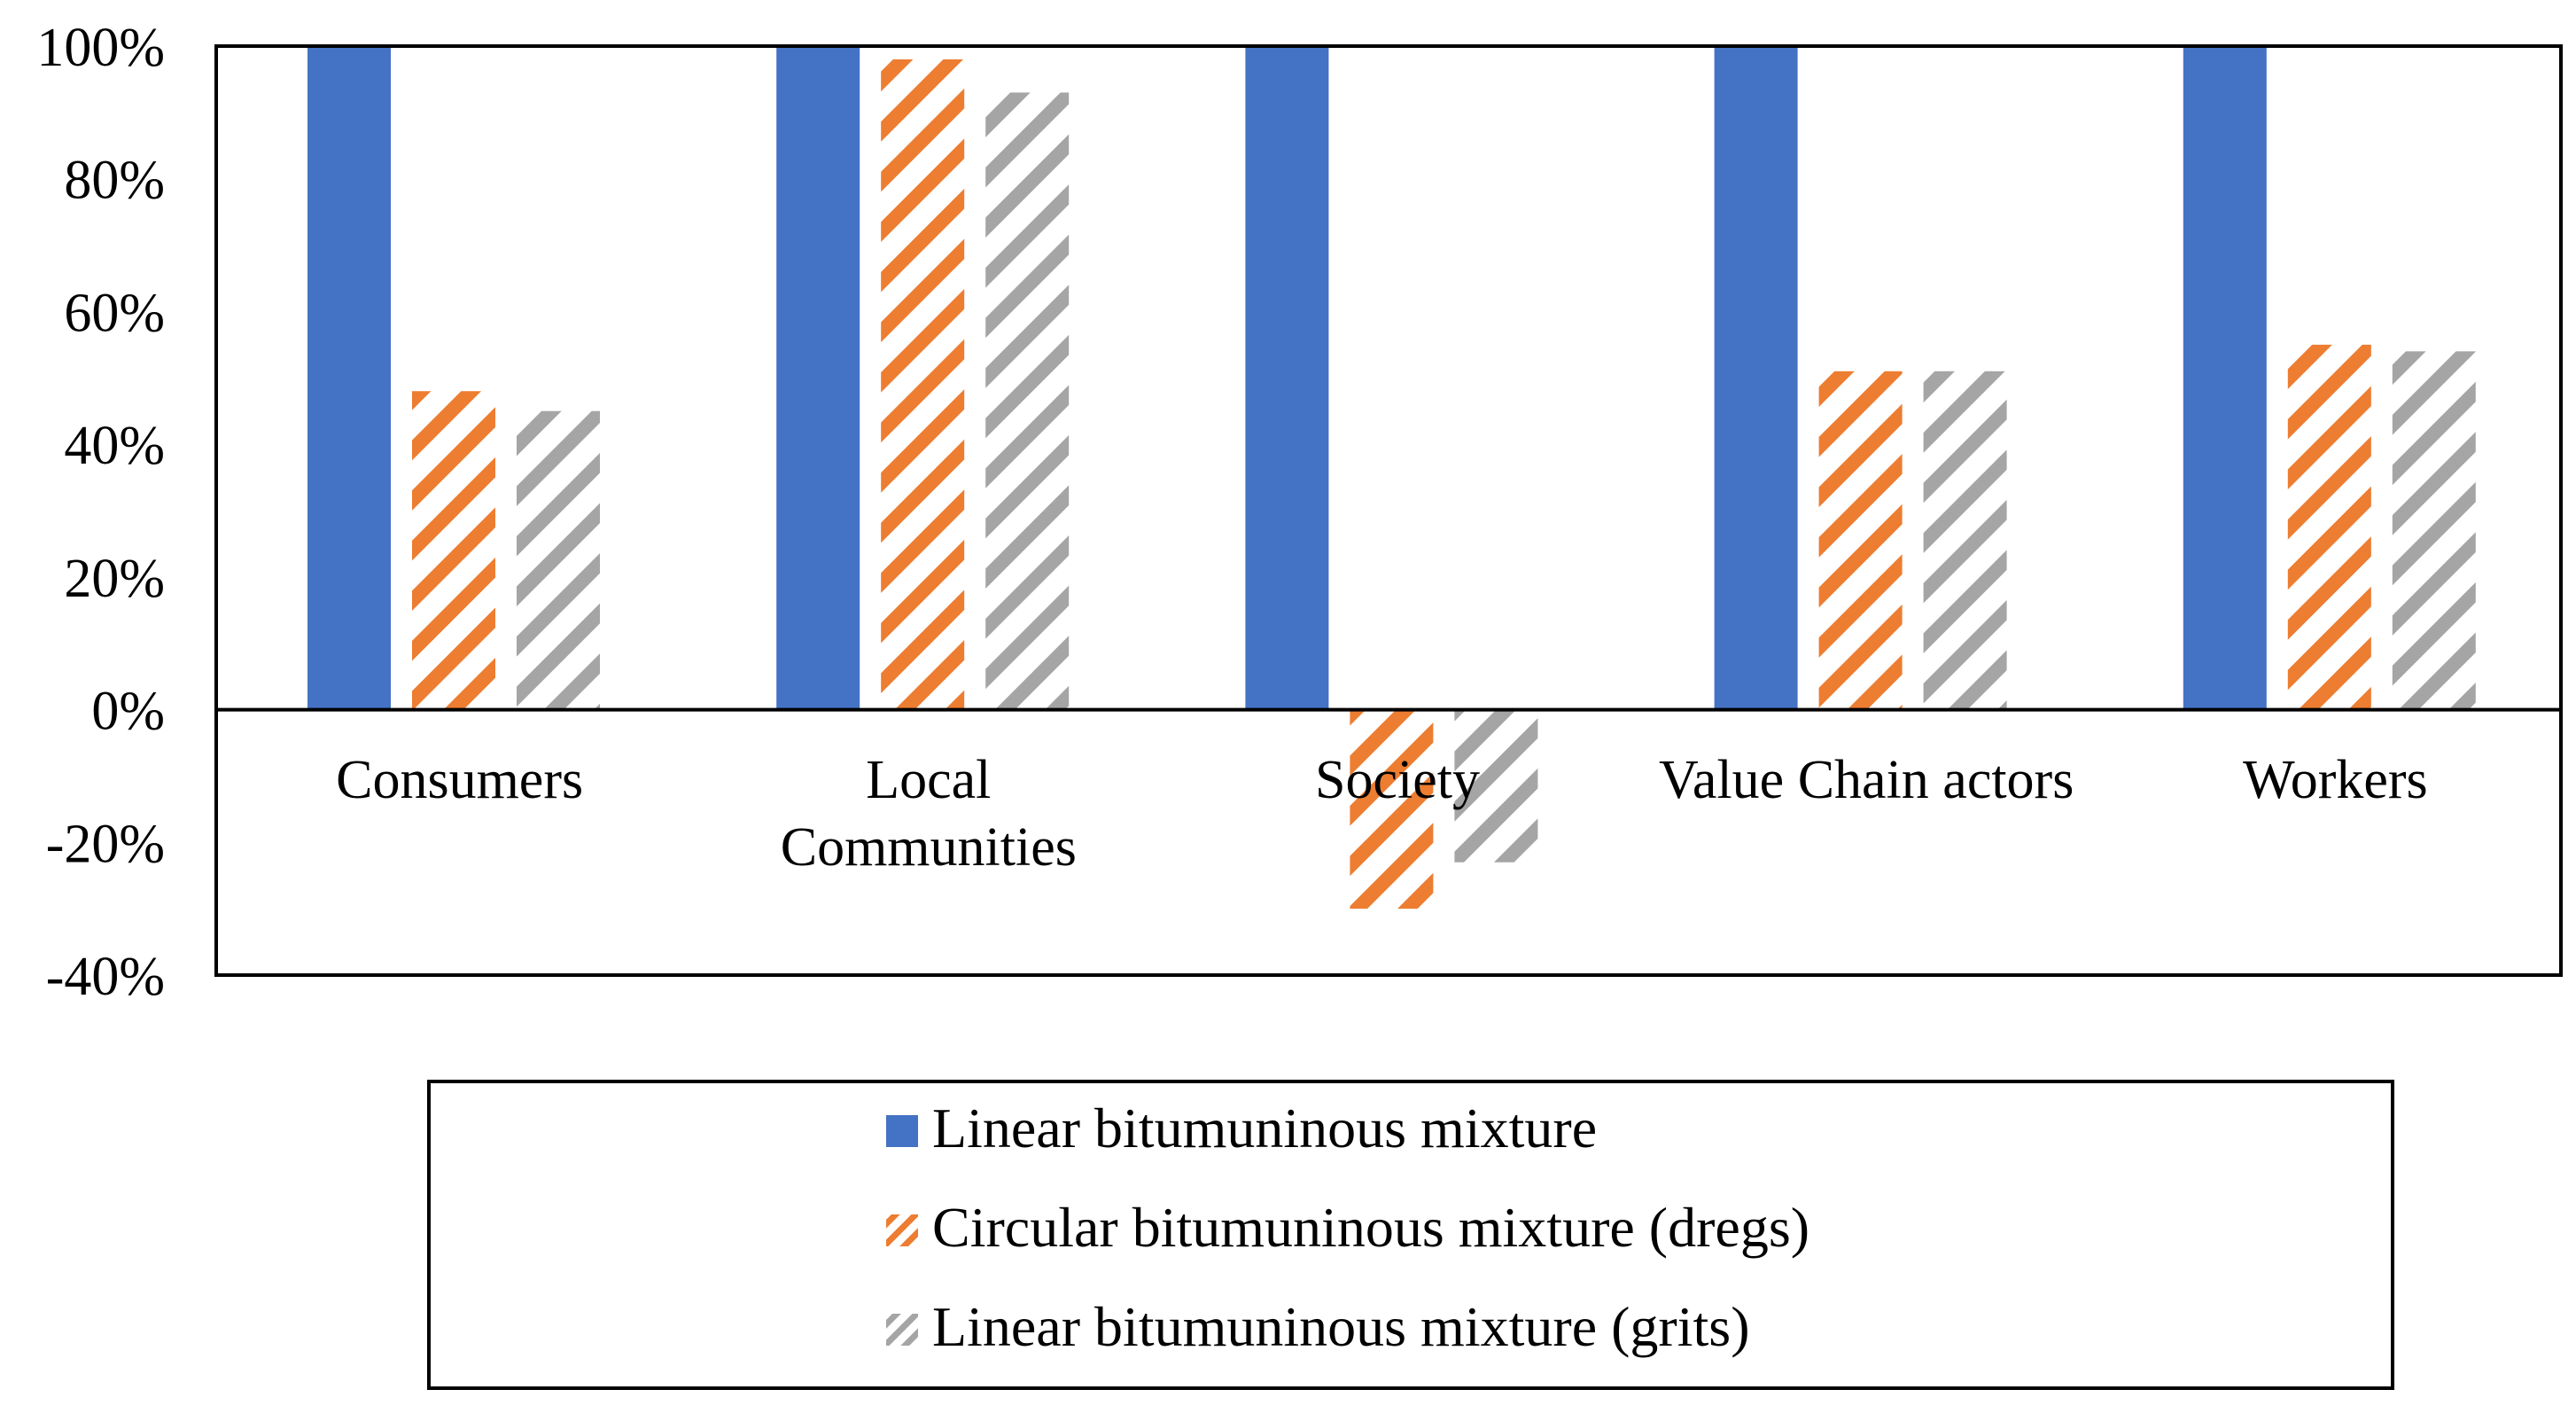 Image resolution: width=2576 pixels, height=1413 pixels. I want to click on bar-circular-bitumuninous-mixture-dregs-workers, so click(2329, 527).